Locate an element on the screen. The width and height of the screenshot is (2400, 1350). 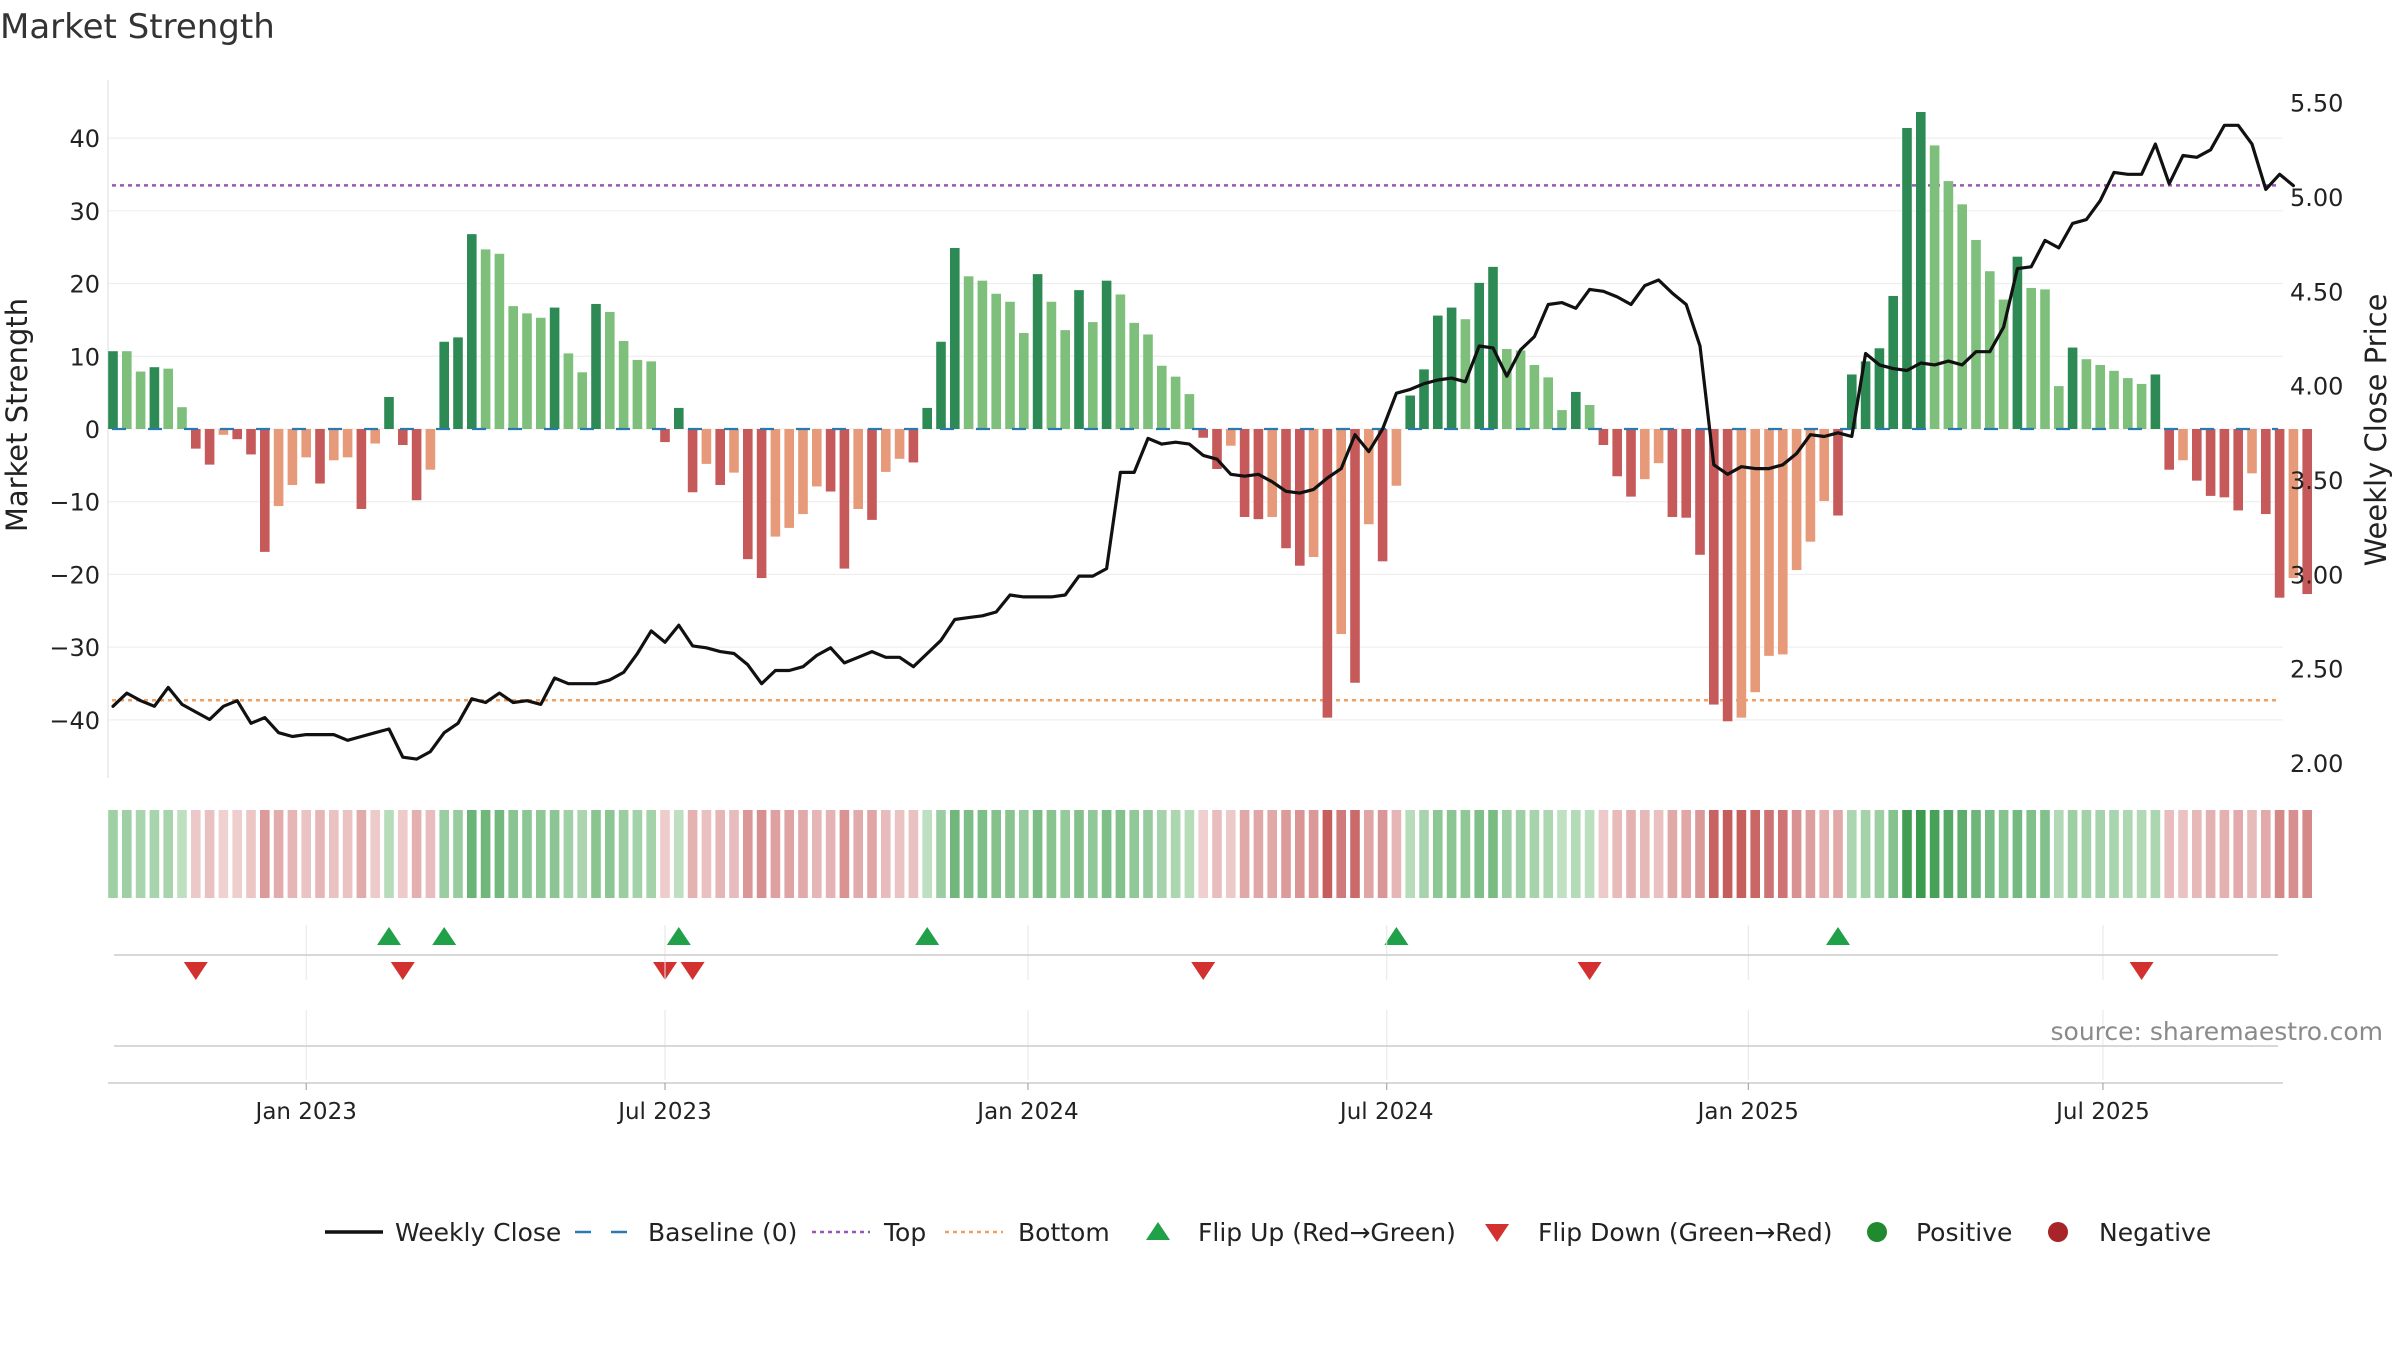
legend-swatch-flip-down is located at coordinates (1497, 1233).